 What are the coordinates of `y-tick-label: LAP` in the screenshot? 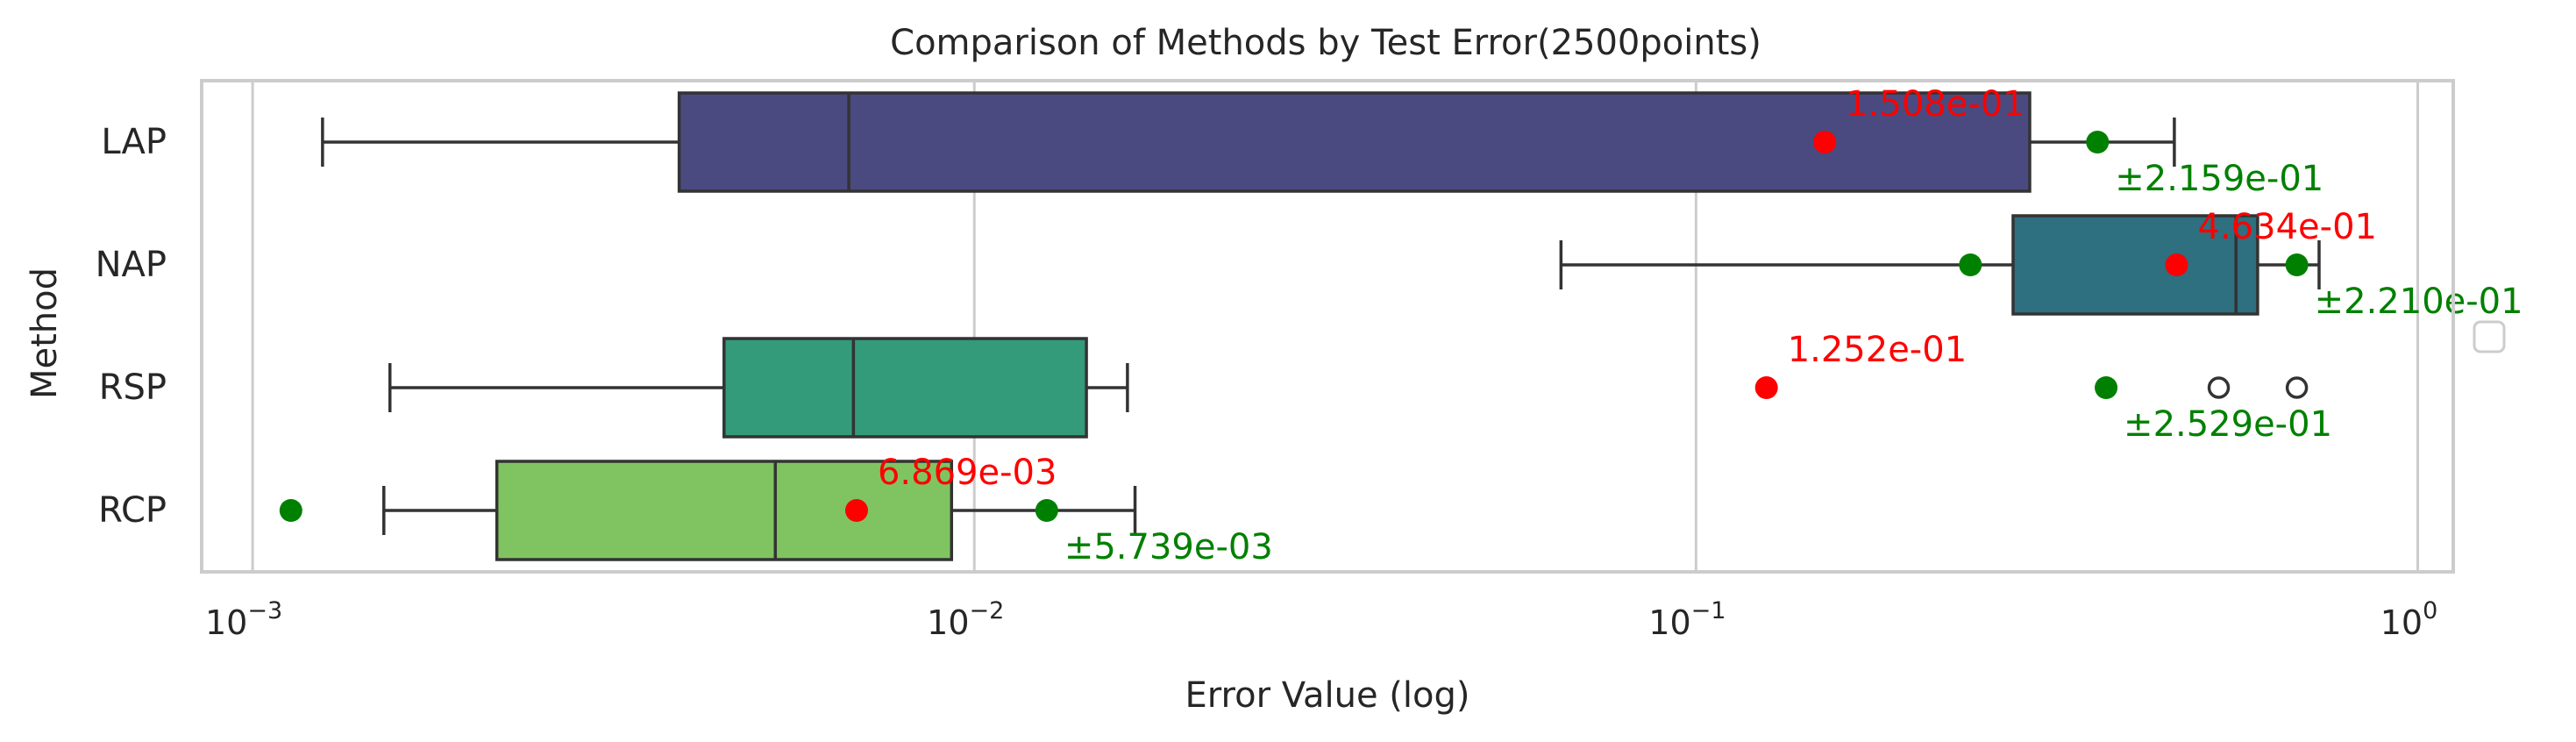 It's located at (134, 142).